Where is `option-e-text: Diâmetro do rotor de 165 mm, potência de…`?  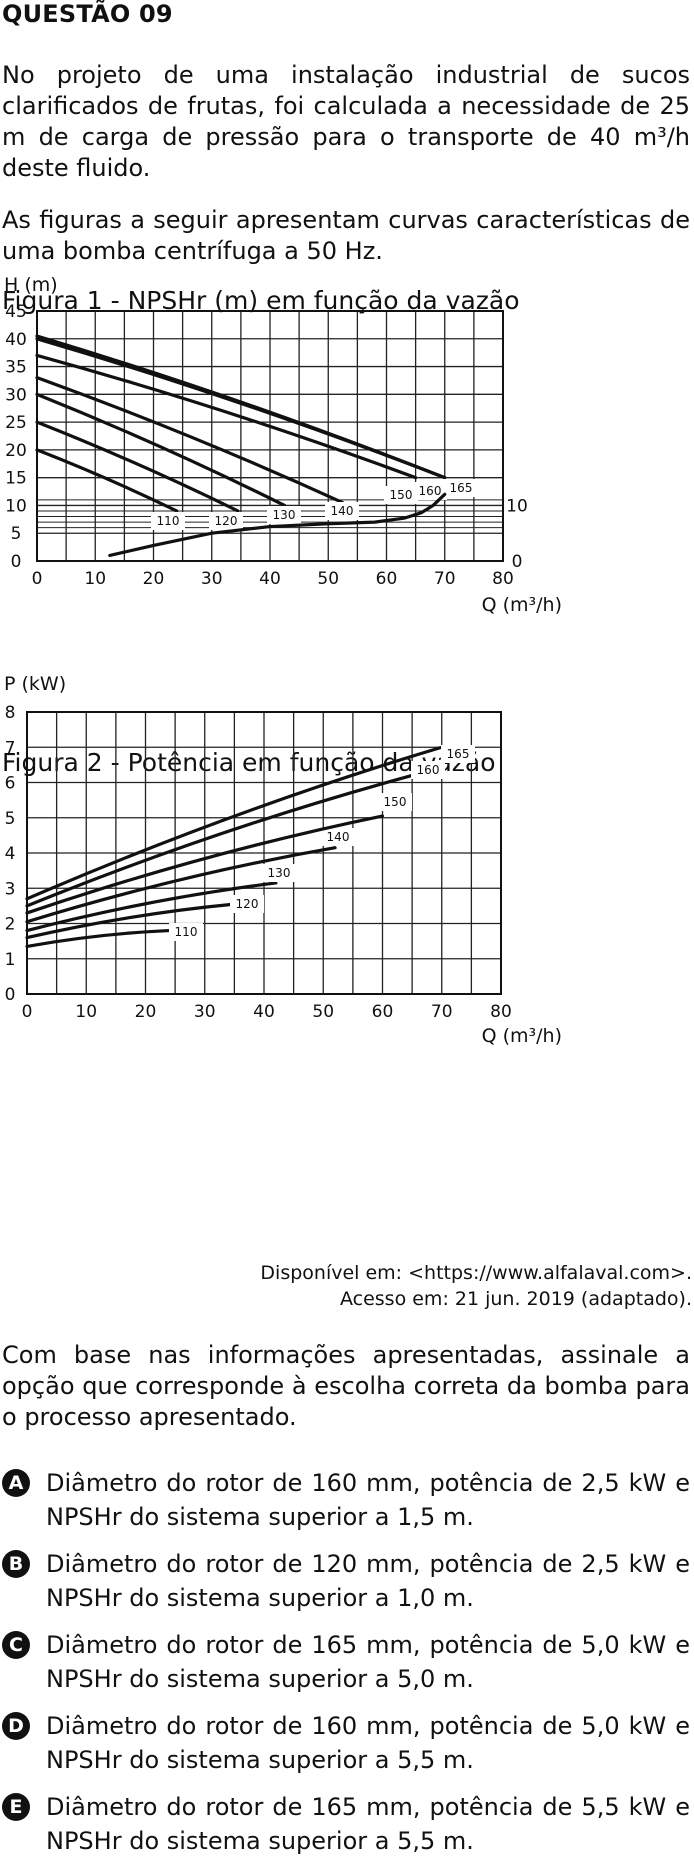
option-e-text: Diâmetro do rotor de 165 mm, potência de… is located at coordinates (368, 1824).